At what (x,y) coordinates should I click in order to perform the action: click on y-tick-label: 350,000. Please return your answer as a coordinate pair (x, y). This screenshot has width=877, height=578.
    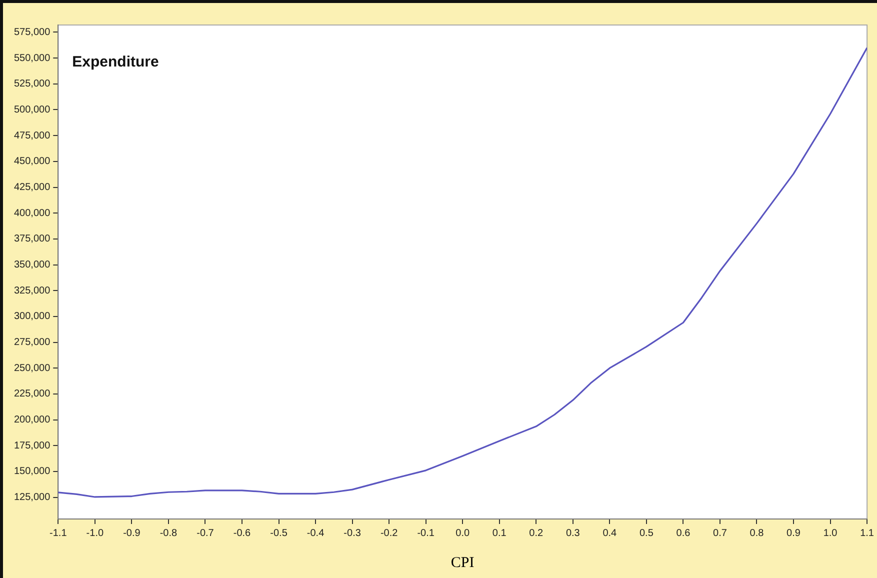
    Looking at the image, I should click on (32, 265).